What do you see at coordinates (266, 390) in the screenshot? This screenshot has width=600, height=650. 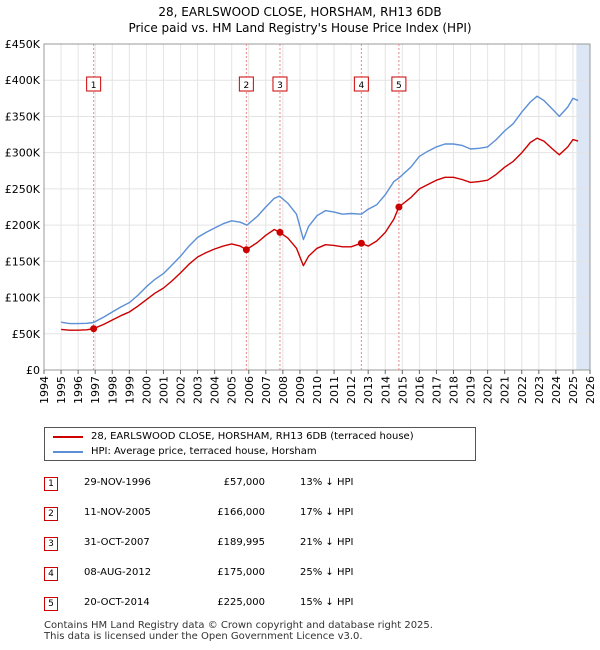 I see `x-tick-label: 2007` at bounding box center [266, 390].